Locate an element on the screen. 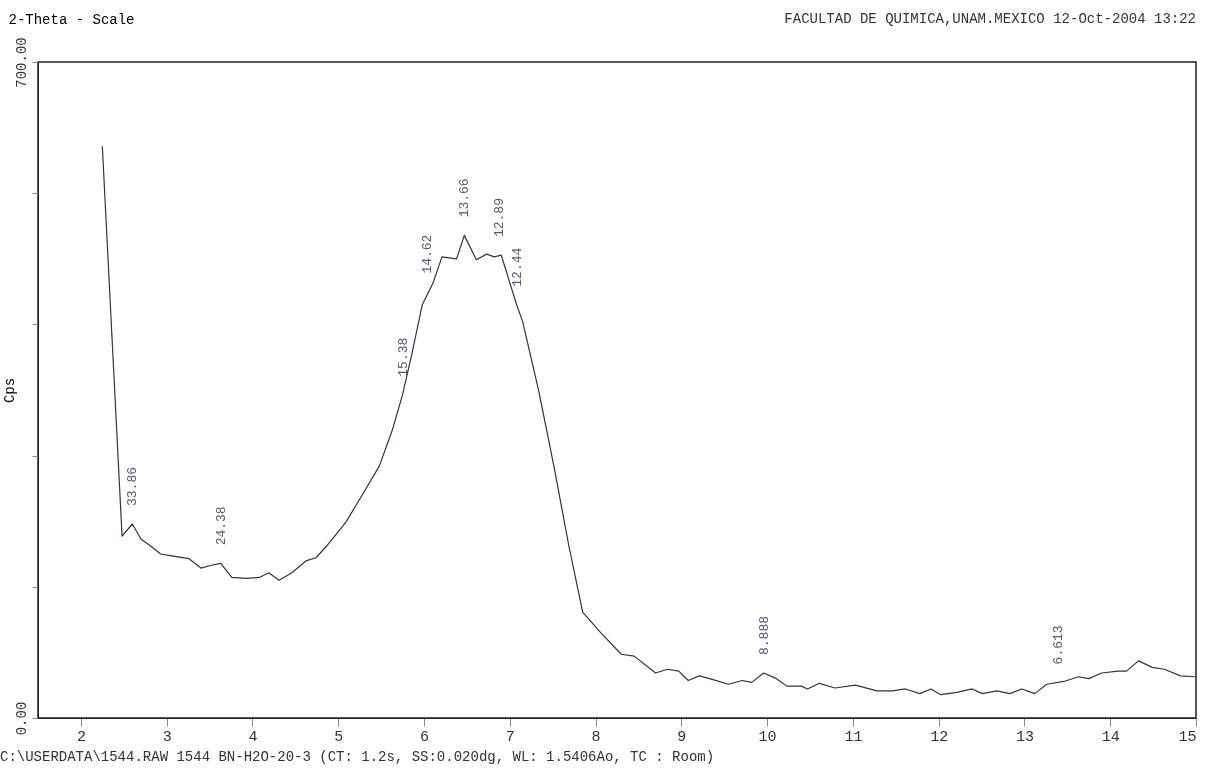 The width and height of the screenshot is (1212, 776). y-tick-label: 0.00 is located at coordinates (21, 718).